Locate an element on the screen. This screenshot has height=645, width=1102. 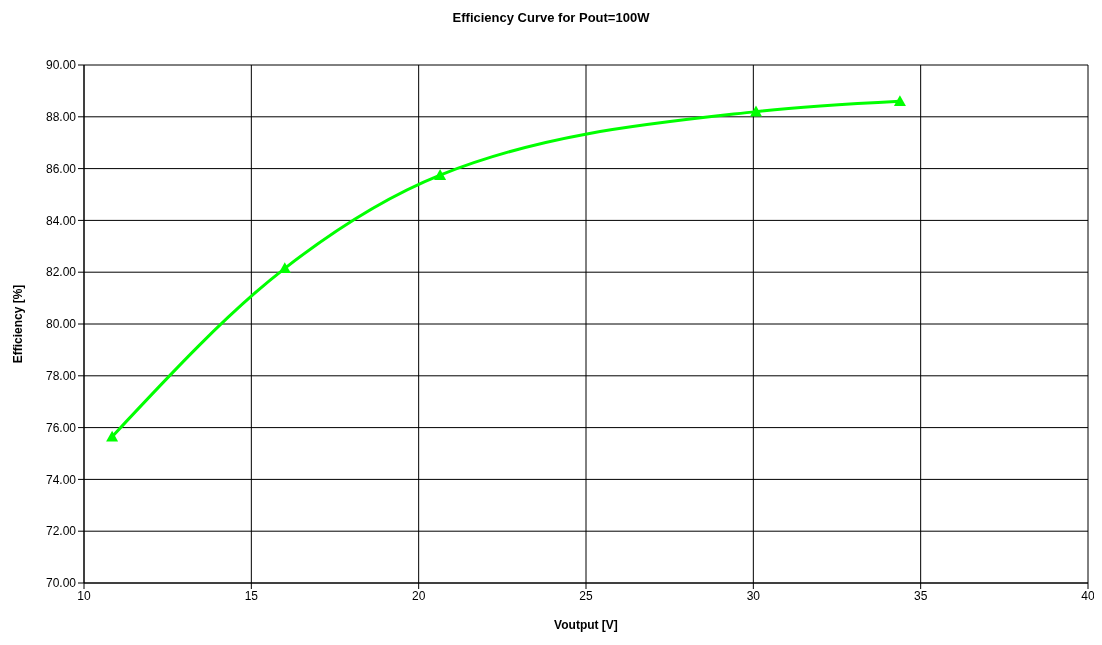
chart-title: Efficiency Curve for Pout=100W is located at coordinates (551, 17).